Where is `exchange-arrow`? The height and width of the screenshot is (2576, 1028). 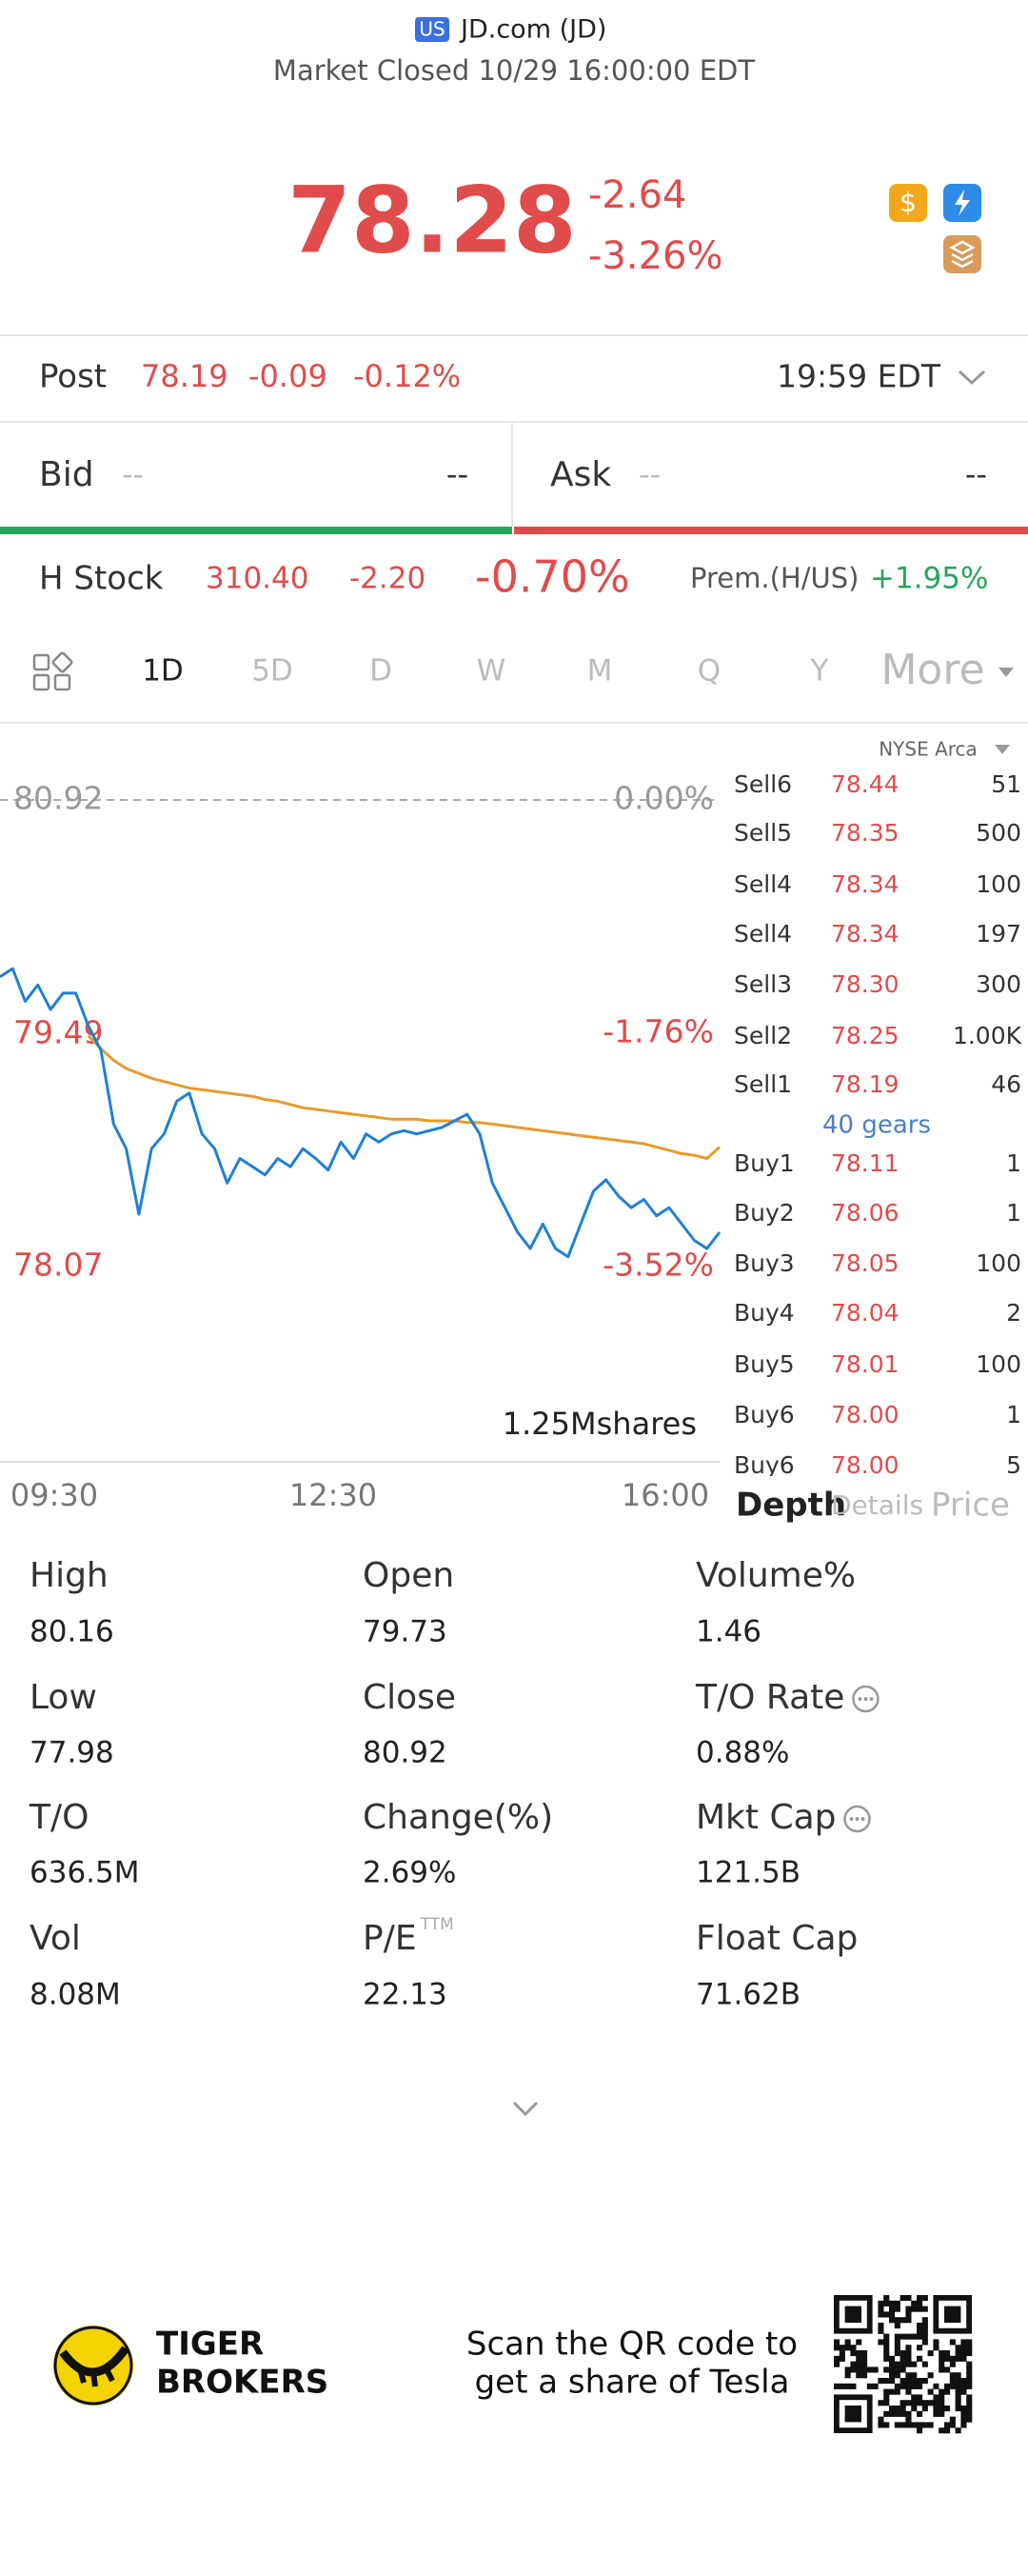 exchange-arrow is located at coordinates (1002, 749).